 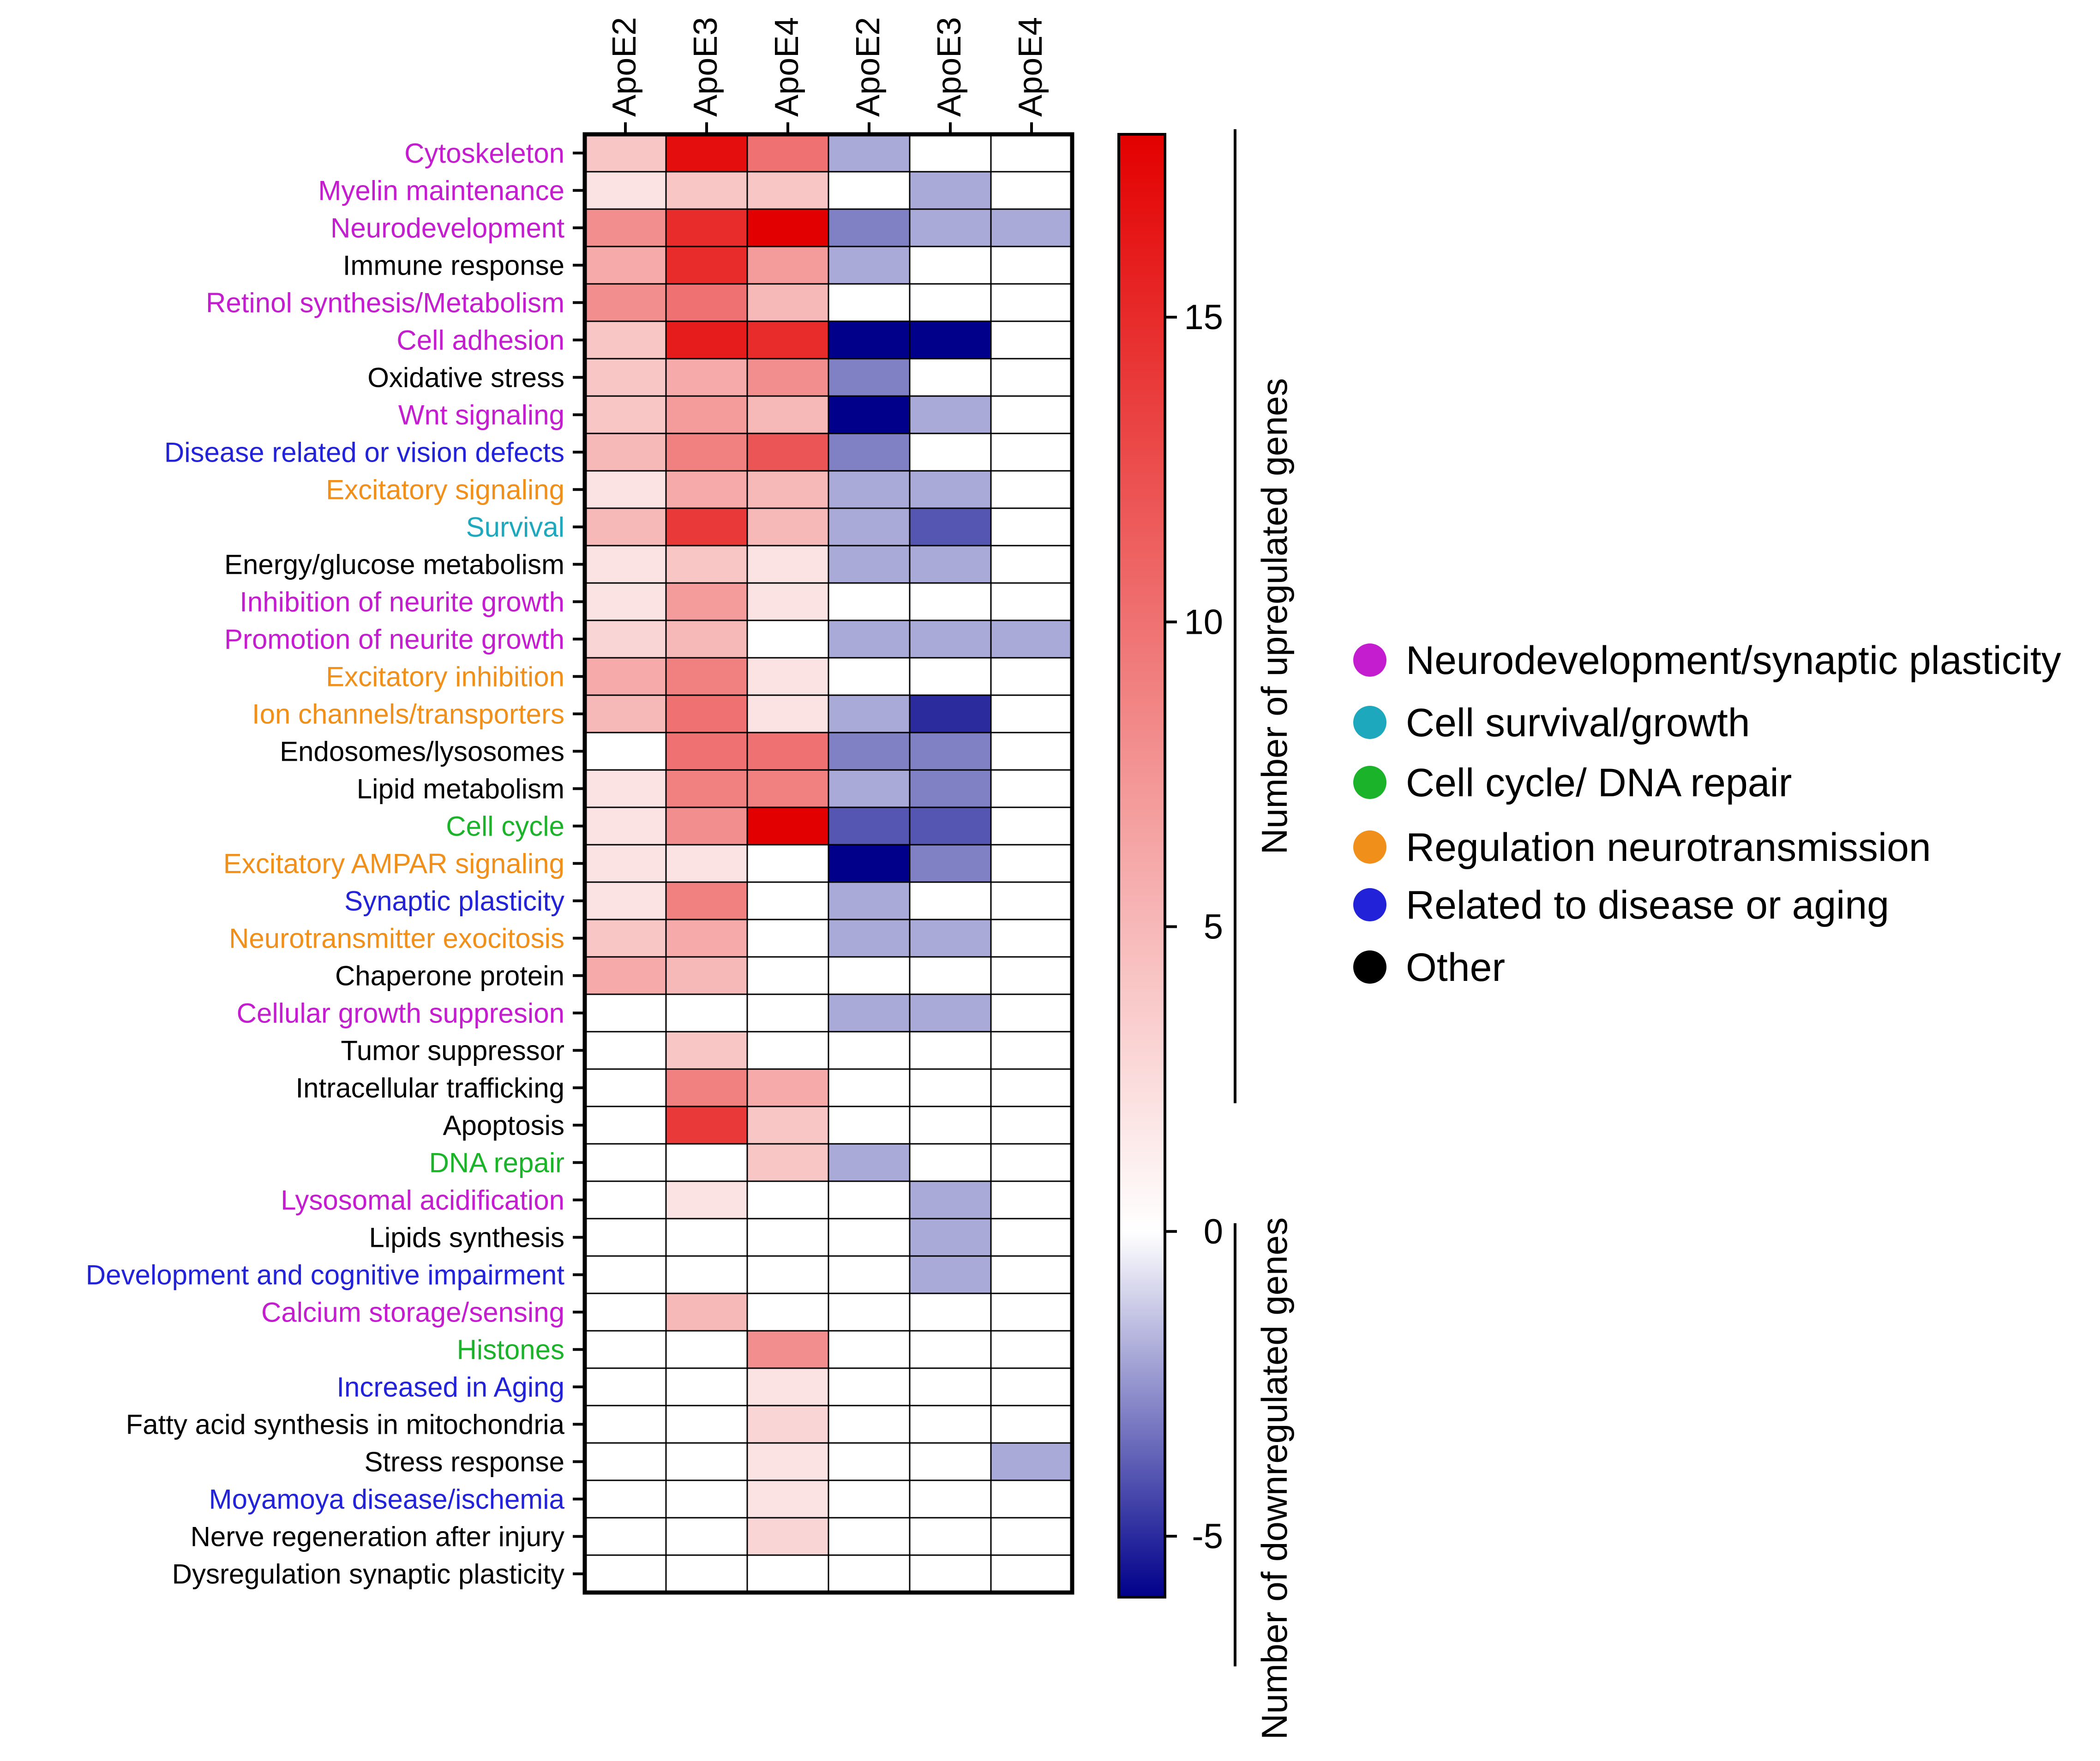 I want to click on column-label: ApoE2, so click(x=624, y=67).